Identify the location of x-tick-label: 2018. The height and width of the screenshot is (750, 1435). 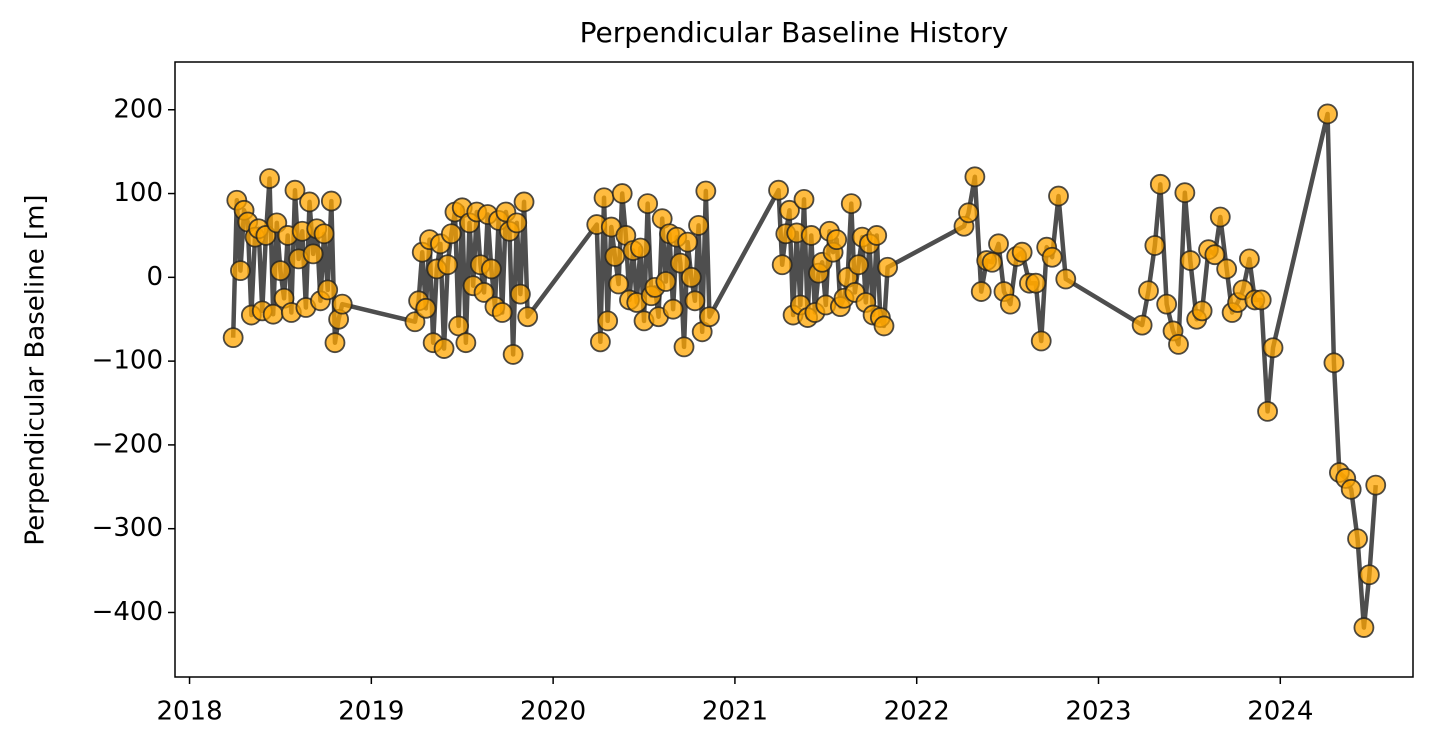
(189, 712).